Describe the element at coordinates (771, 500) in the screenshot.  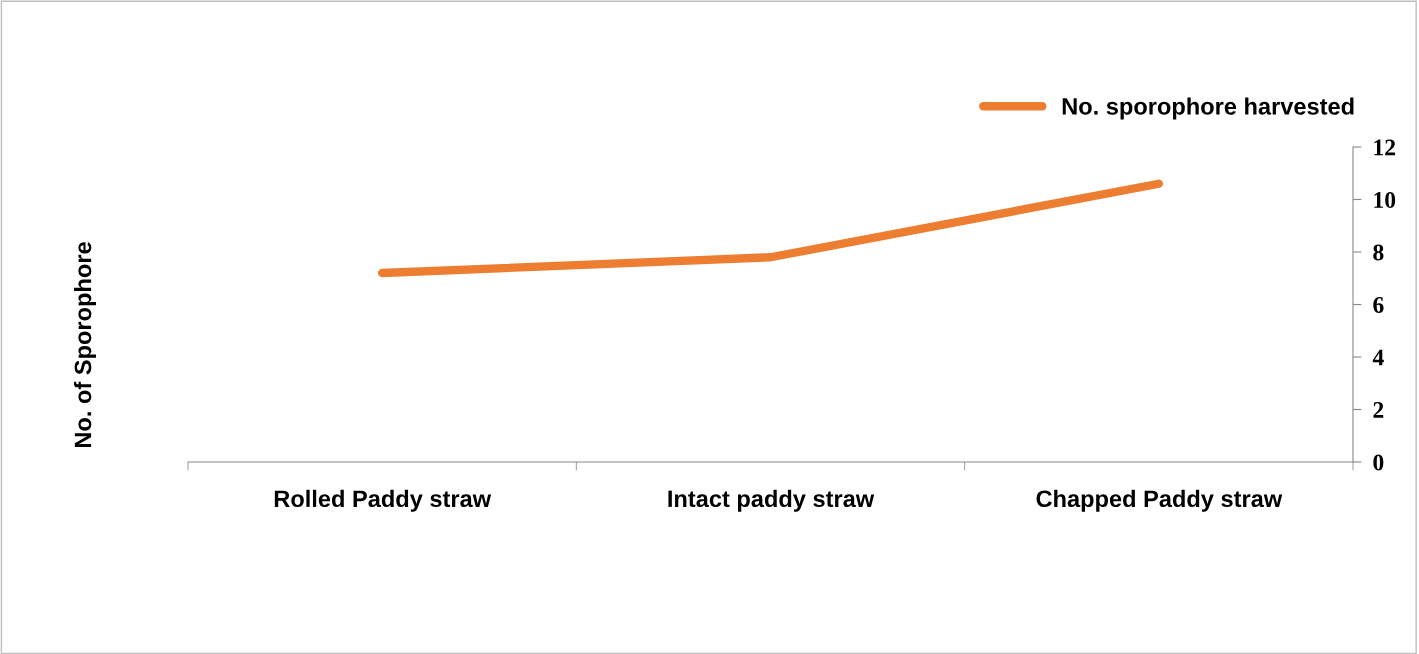
I see `x-tick-label: Intact paddy straw` at that location.